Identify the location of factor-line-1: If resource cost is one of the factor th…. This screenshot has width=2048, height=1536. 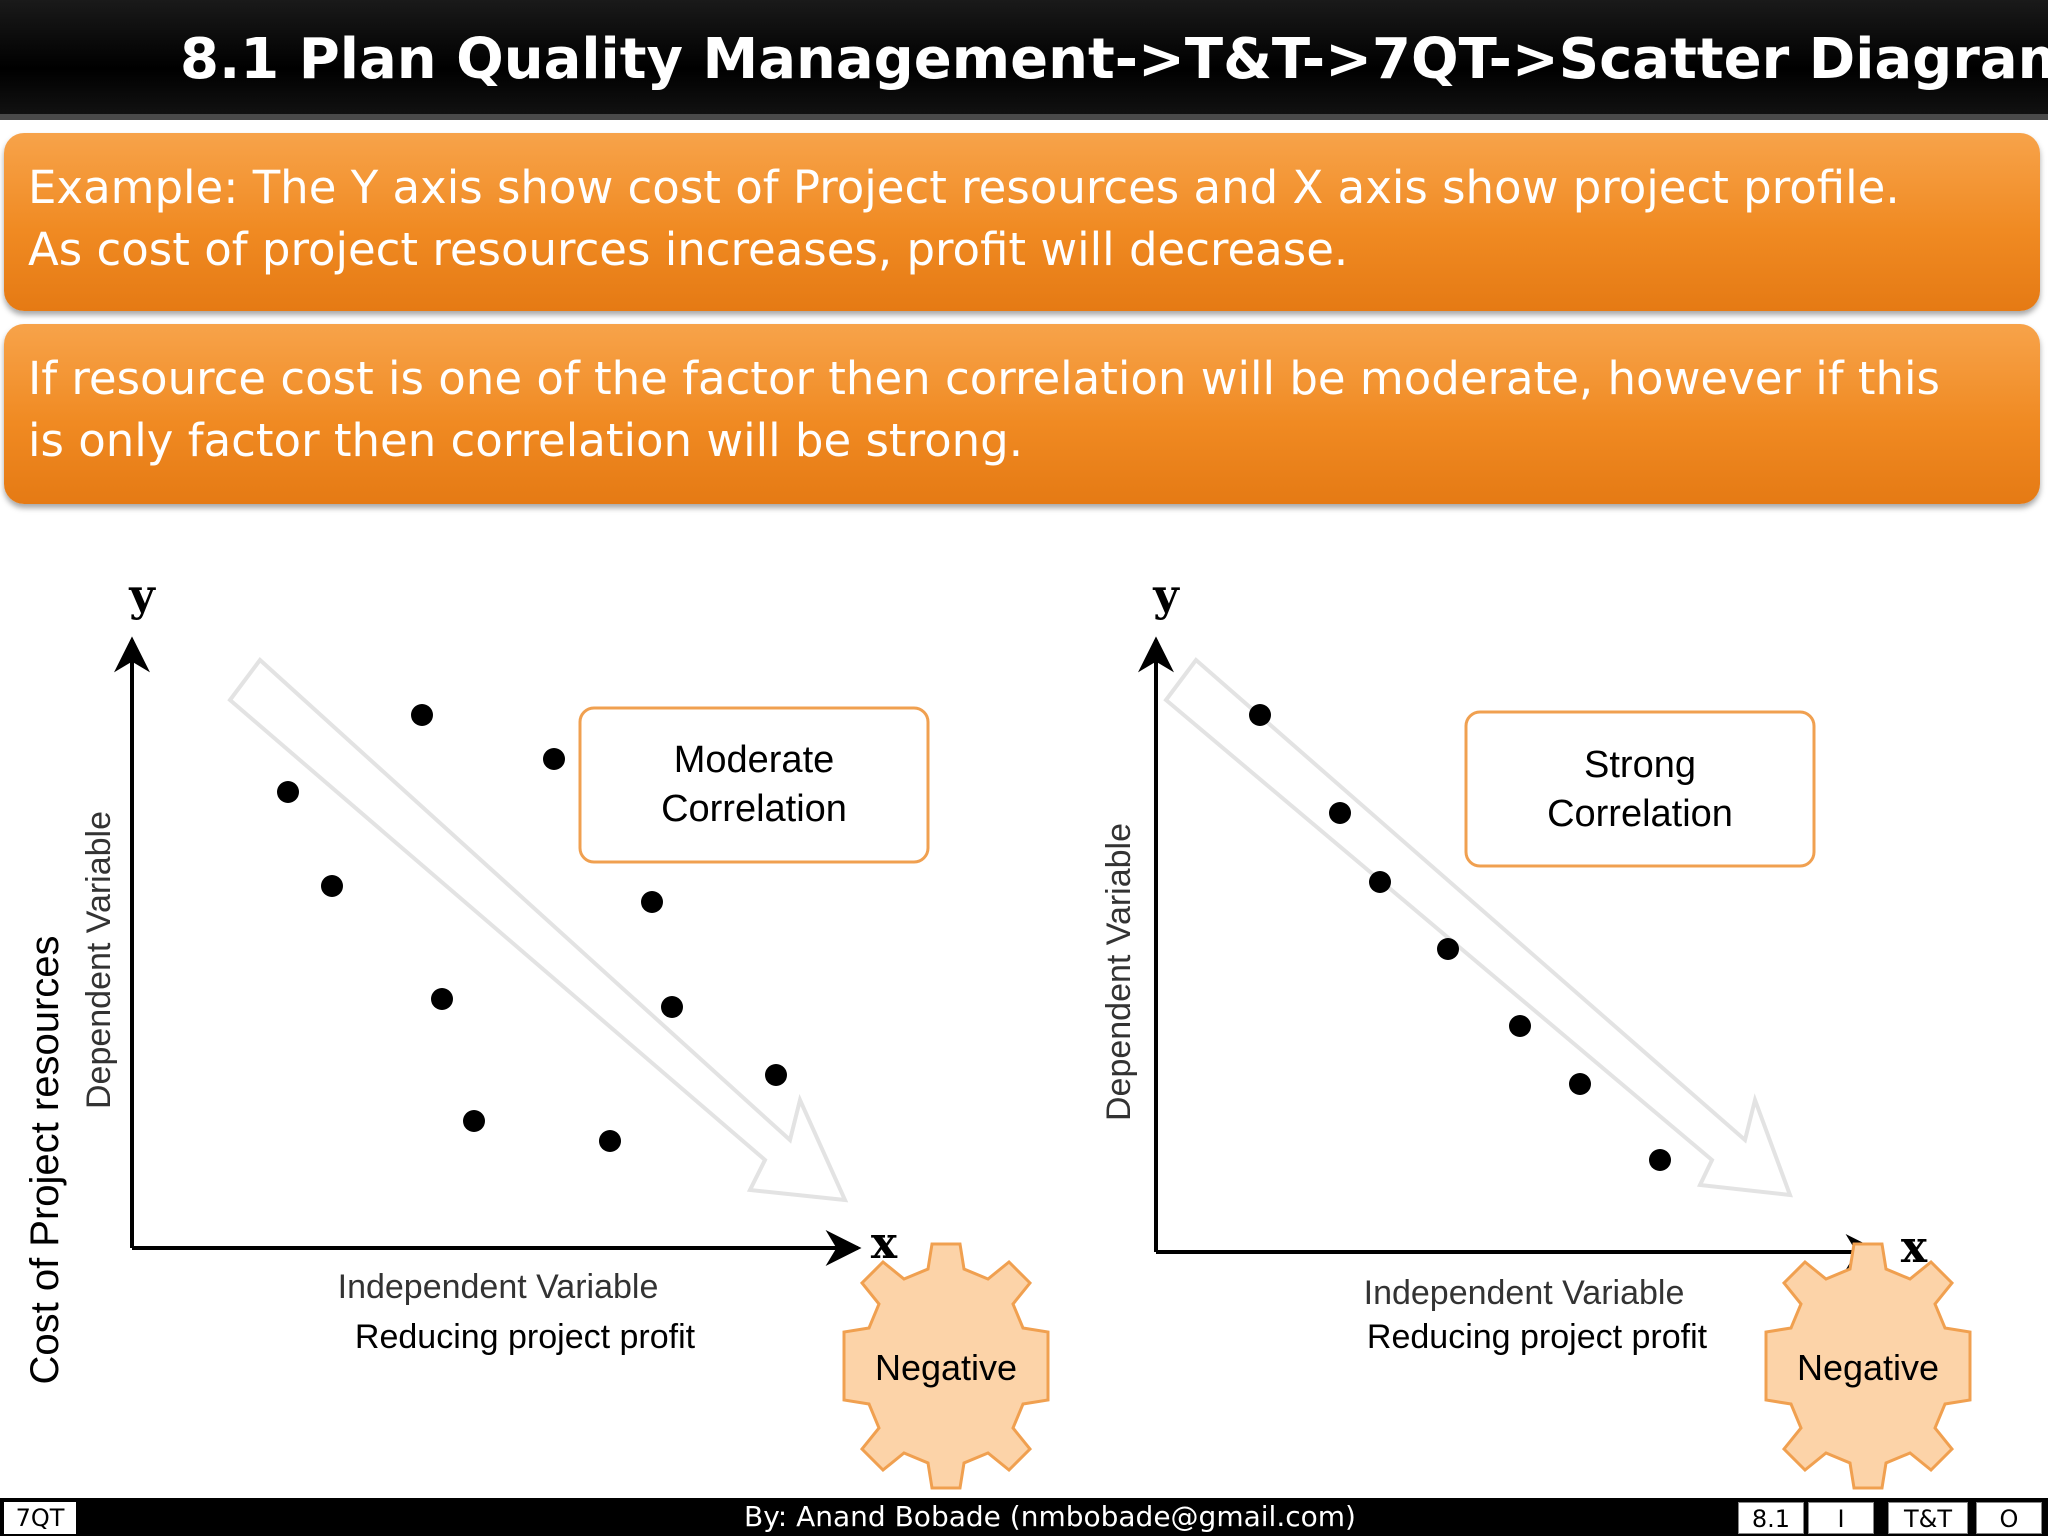
(984, 378).